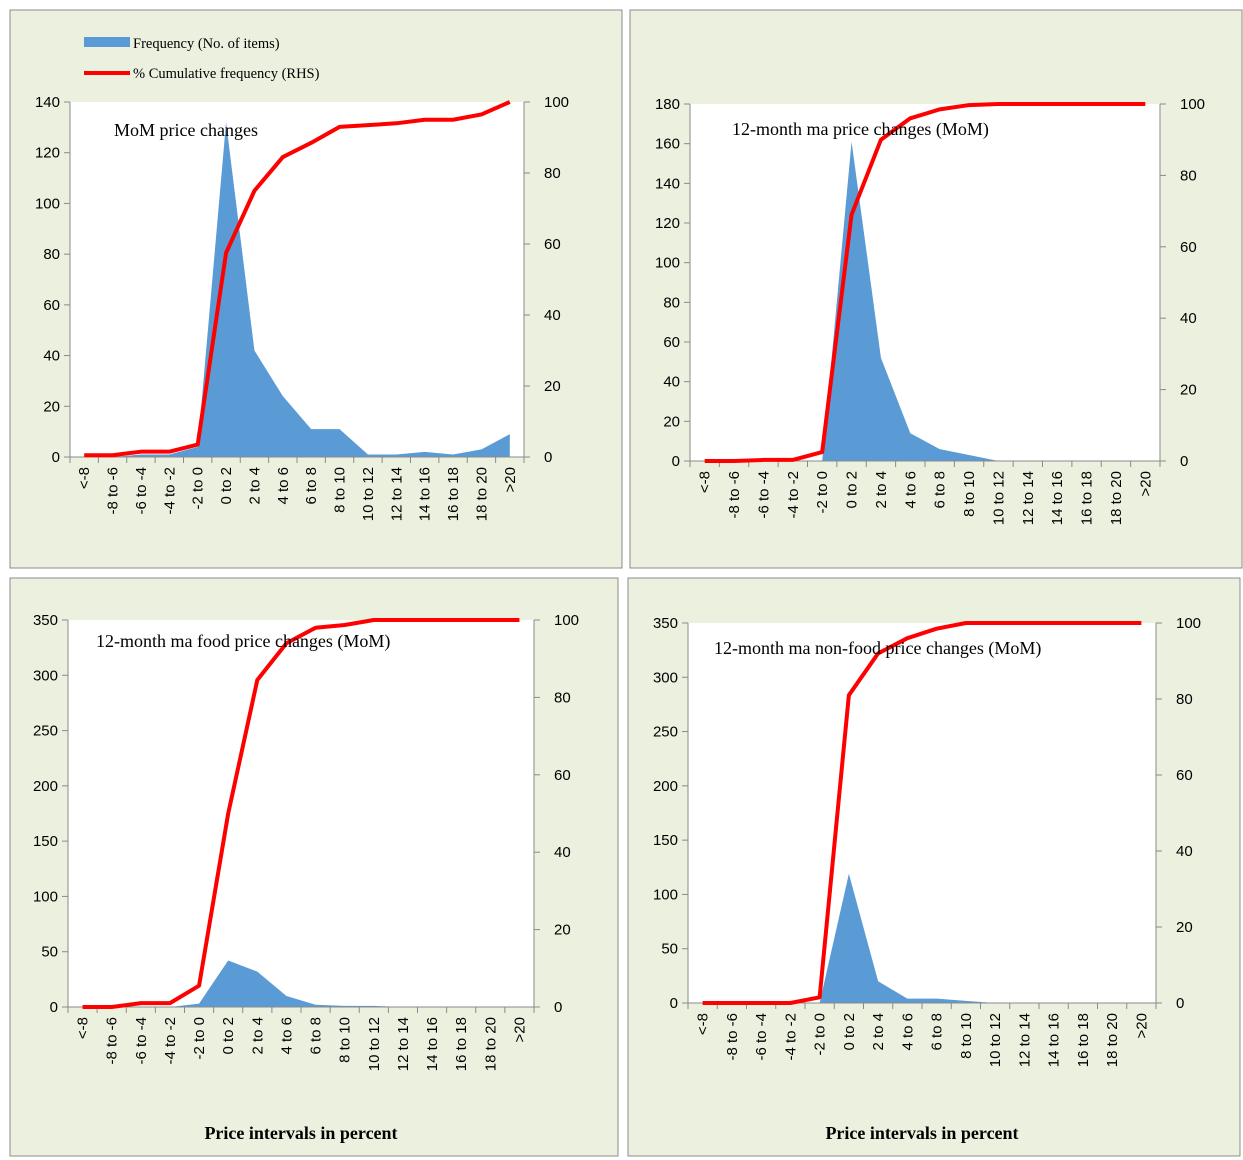 This screenshot has height=1160, width=1243. Describe the element at coordinates (206, 44) in the screenshot. I see `legend-label-frequency: Frequency (No. of items)` at that location.